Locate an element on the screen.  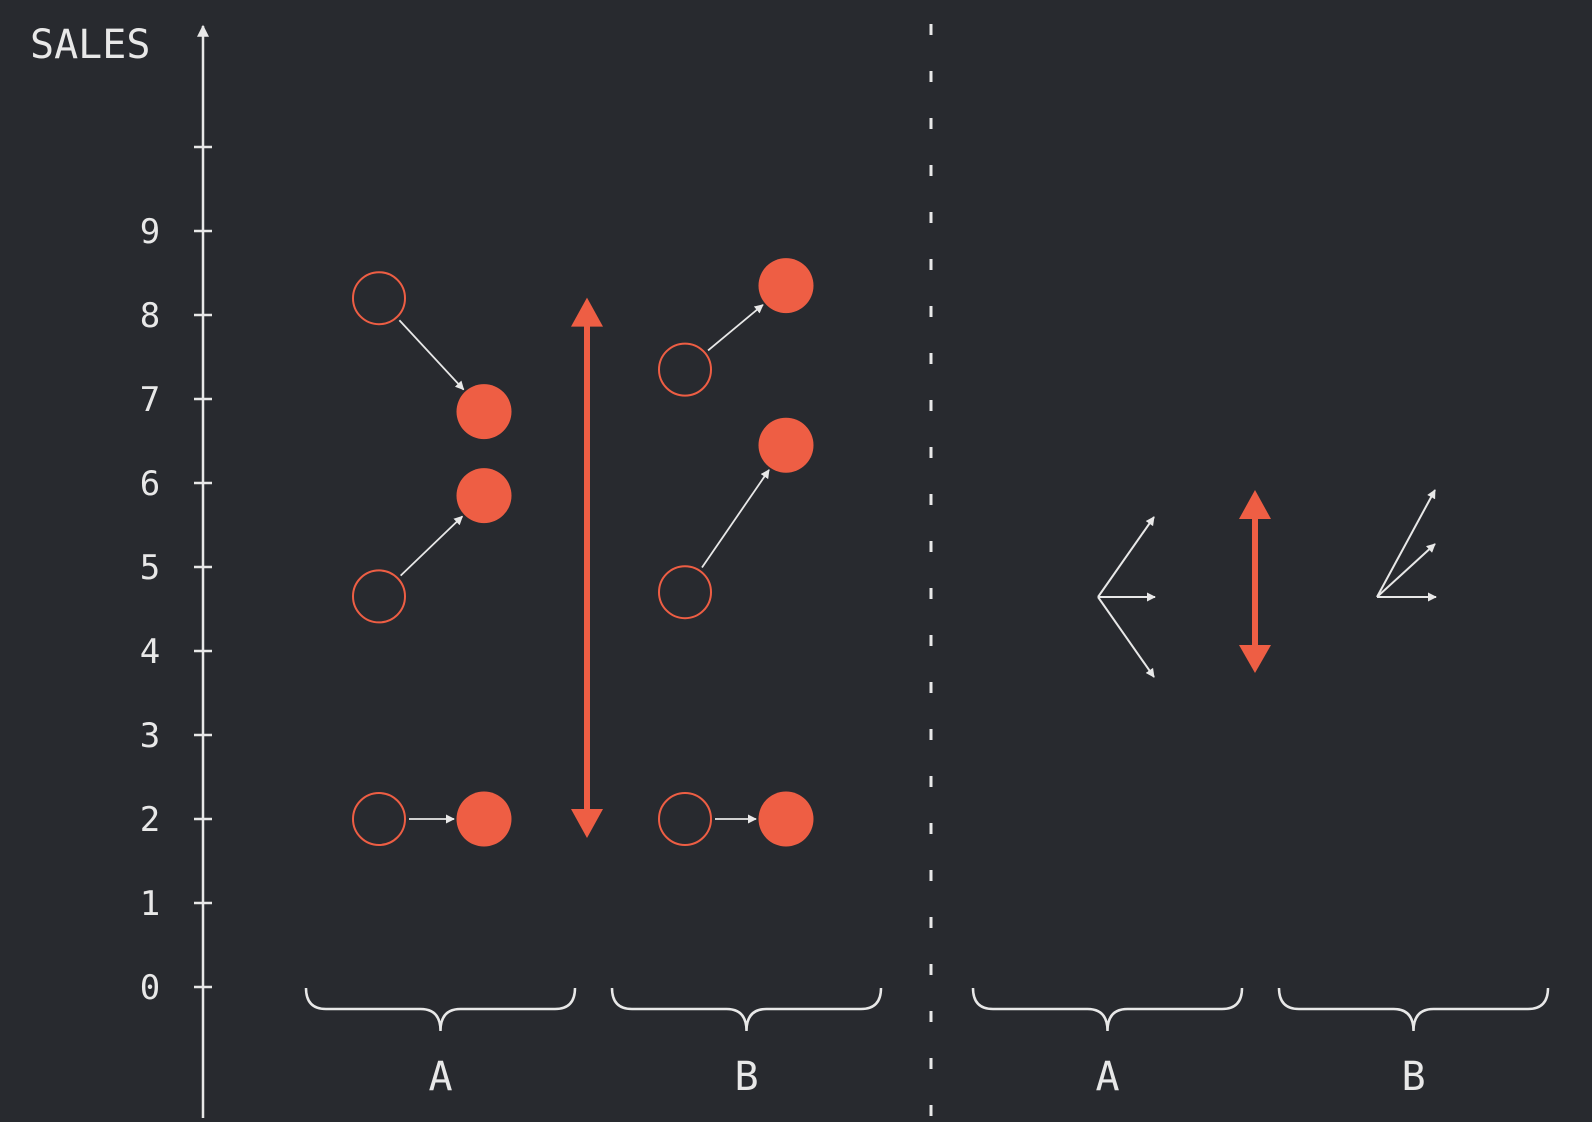
right-panel is located at coordinates (1267, 583).